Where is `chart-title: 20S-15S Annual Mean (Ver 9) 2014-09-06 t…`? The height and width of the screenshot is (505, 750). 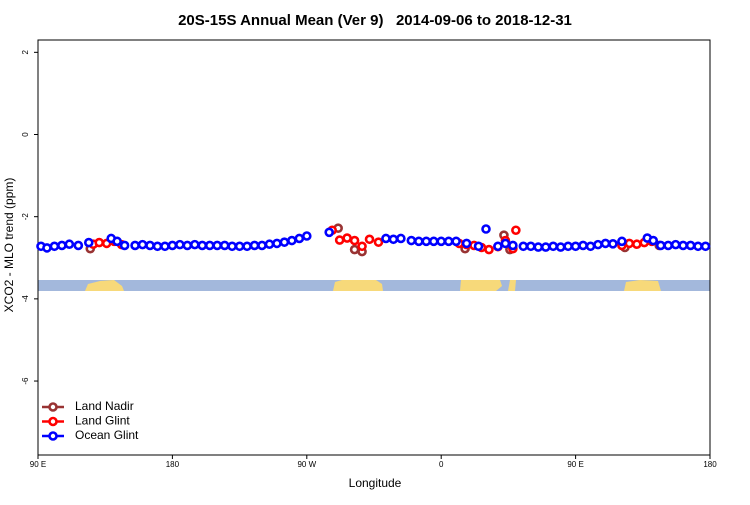 chart-title: 20S-15S Annual Mean (Ver 9) 2014-09-06 t… is located at coordinates (375, 20).